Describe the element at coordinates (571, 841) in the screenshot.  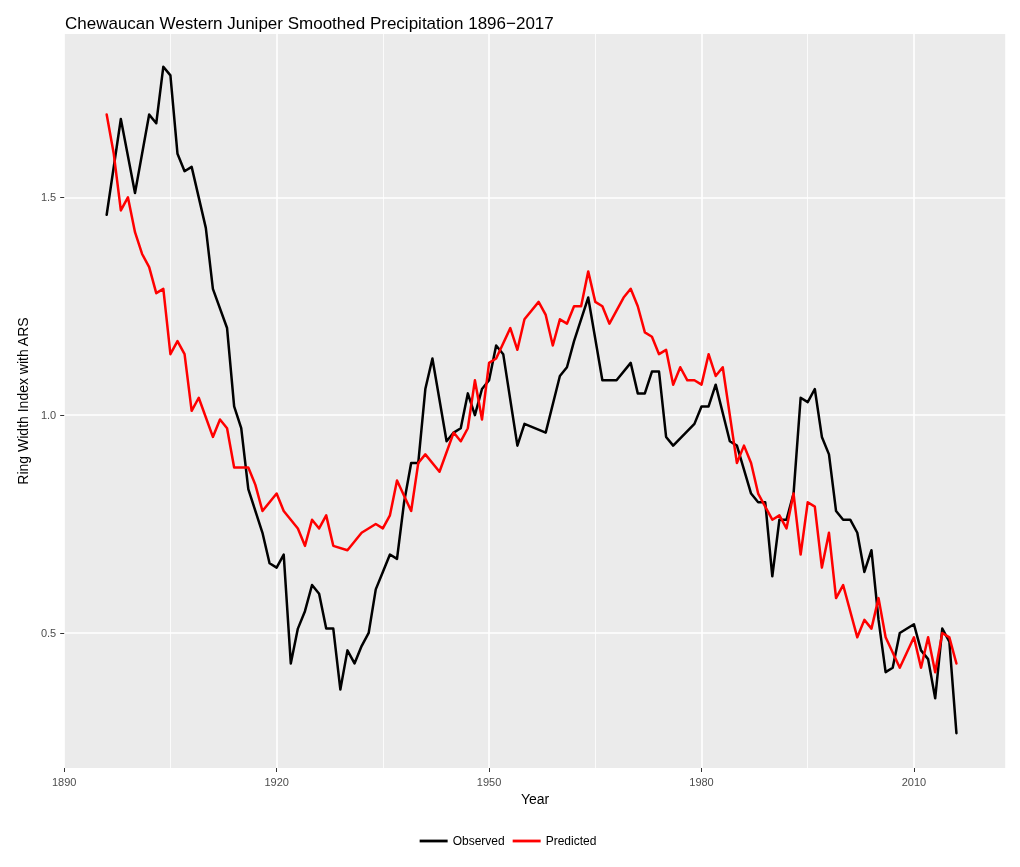
I see `legend-label: Predicted` at that location.